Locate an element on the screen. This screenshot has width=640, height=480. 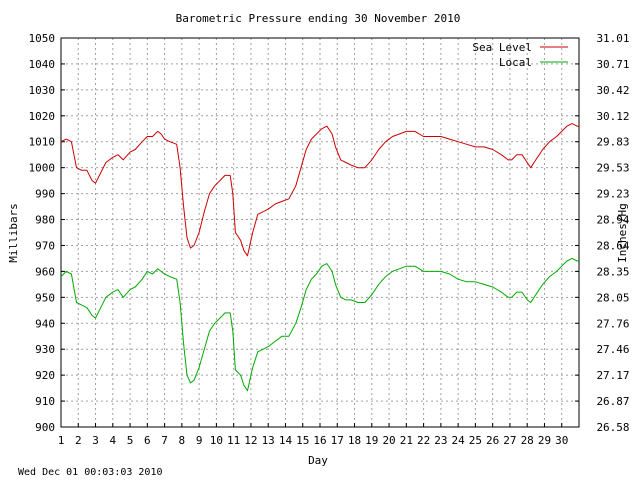
left-tick-label: 990 is located at coordinates (45, 194).